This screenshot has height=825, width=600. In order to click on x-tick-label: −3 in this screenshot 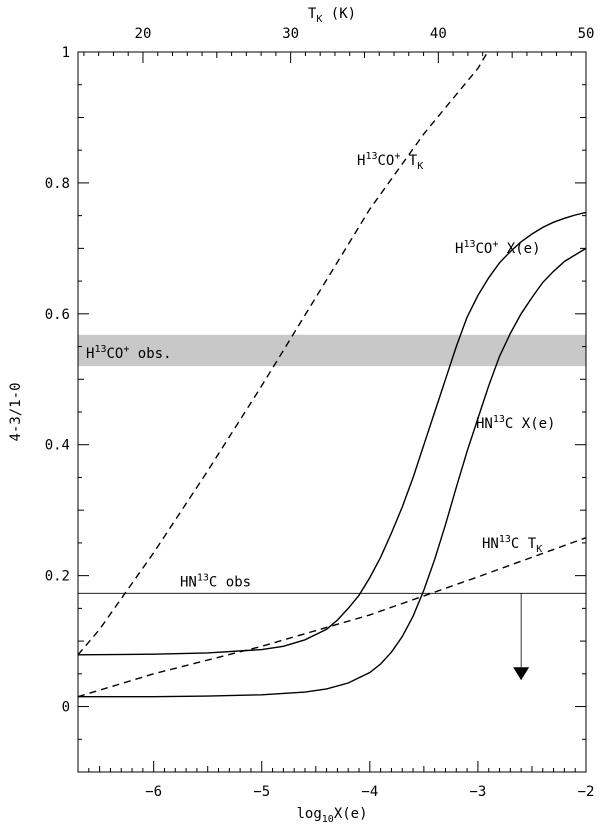, I will do `click(477, 792)`.